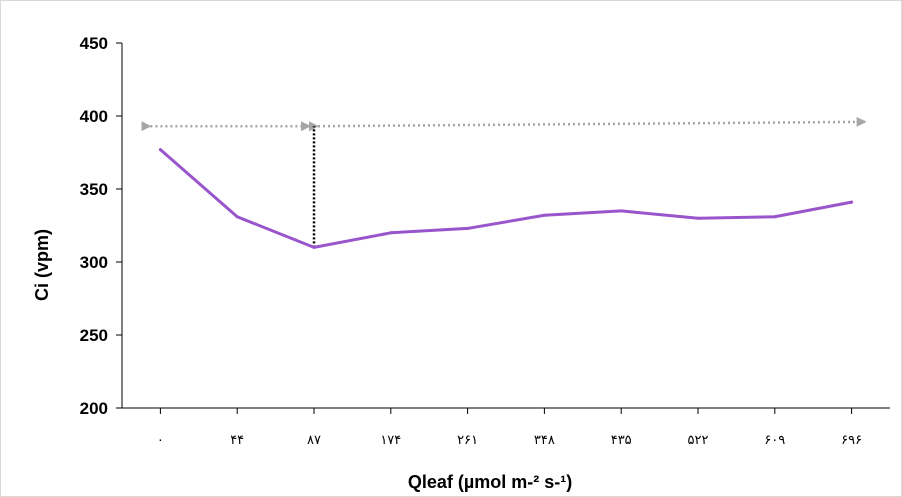  What do you see at coordinates (774, 440) in the screenshot?
I see `x-tick-label: ۶۰۹` at bounding box center [774, 440].